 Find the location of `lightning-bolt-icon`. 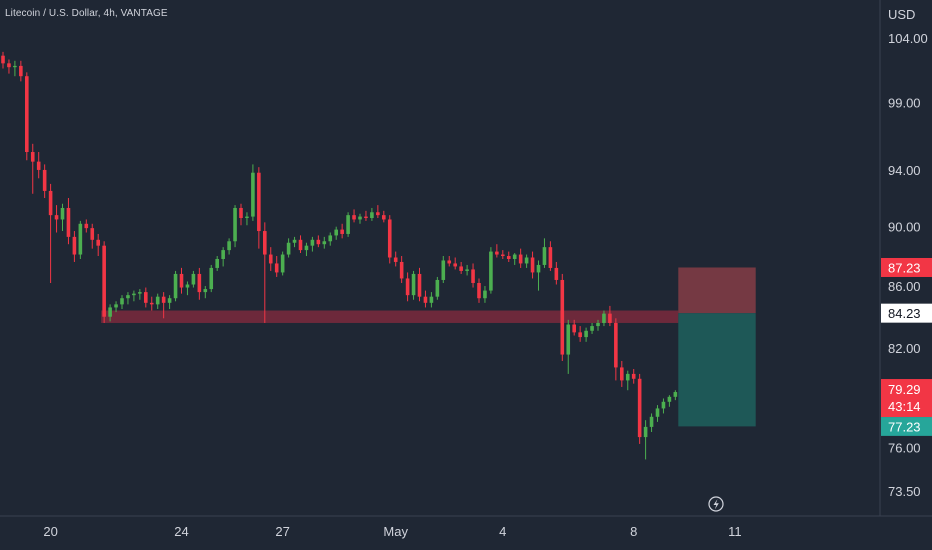

lightning-bolt-icon is located at coordinates (716, 504).